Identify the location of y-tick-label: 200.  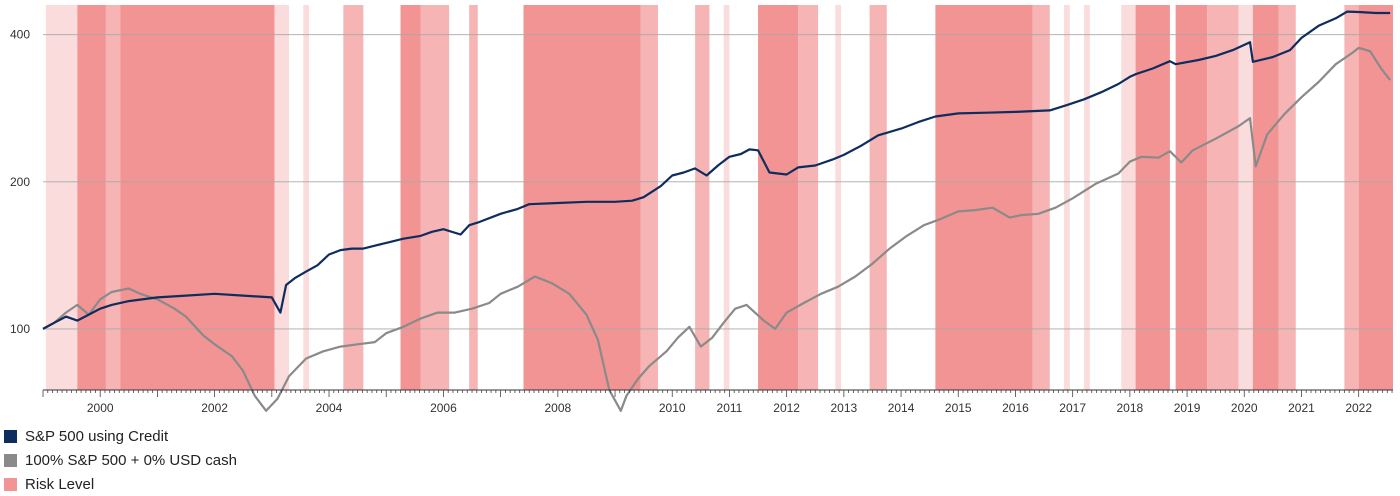
(20, 182).